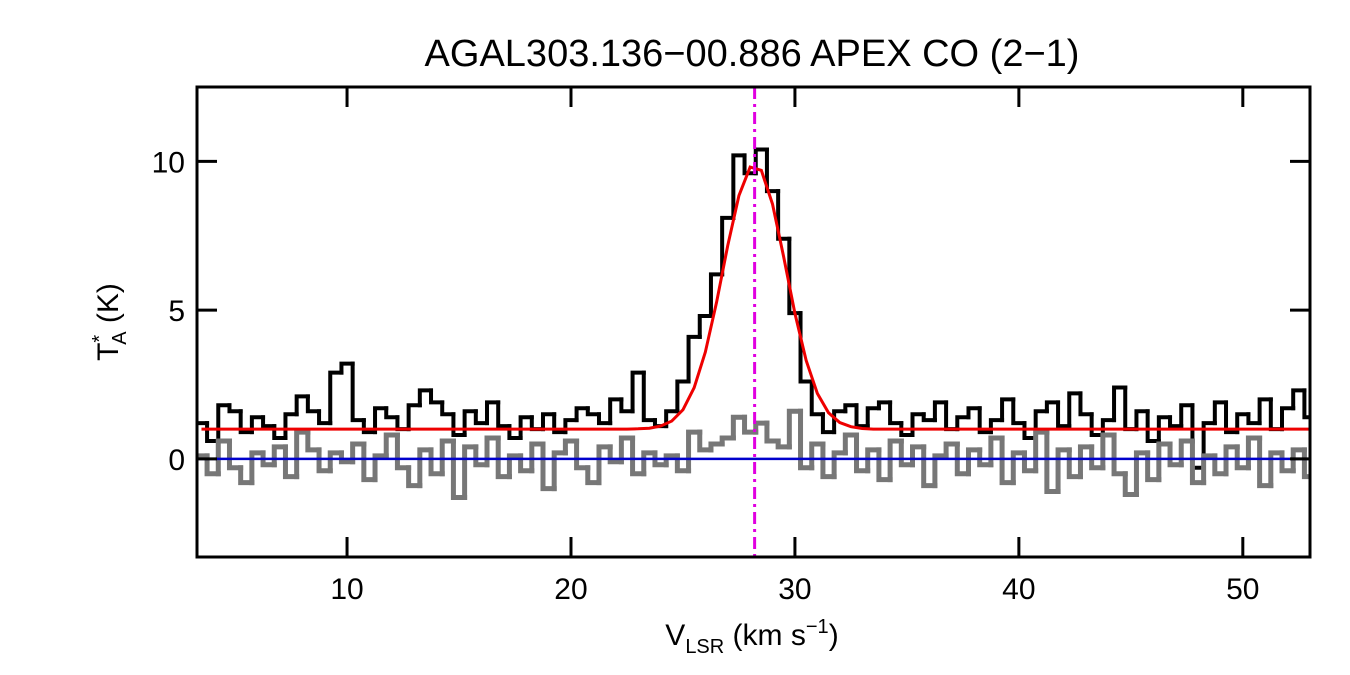 The image size is (1350, 675). What do you see at coordinates (176, 460) in the screenshot?
I see `y-tick-label: 0` at bounding box center [176, 460].